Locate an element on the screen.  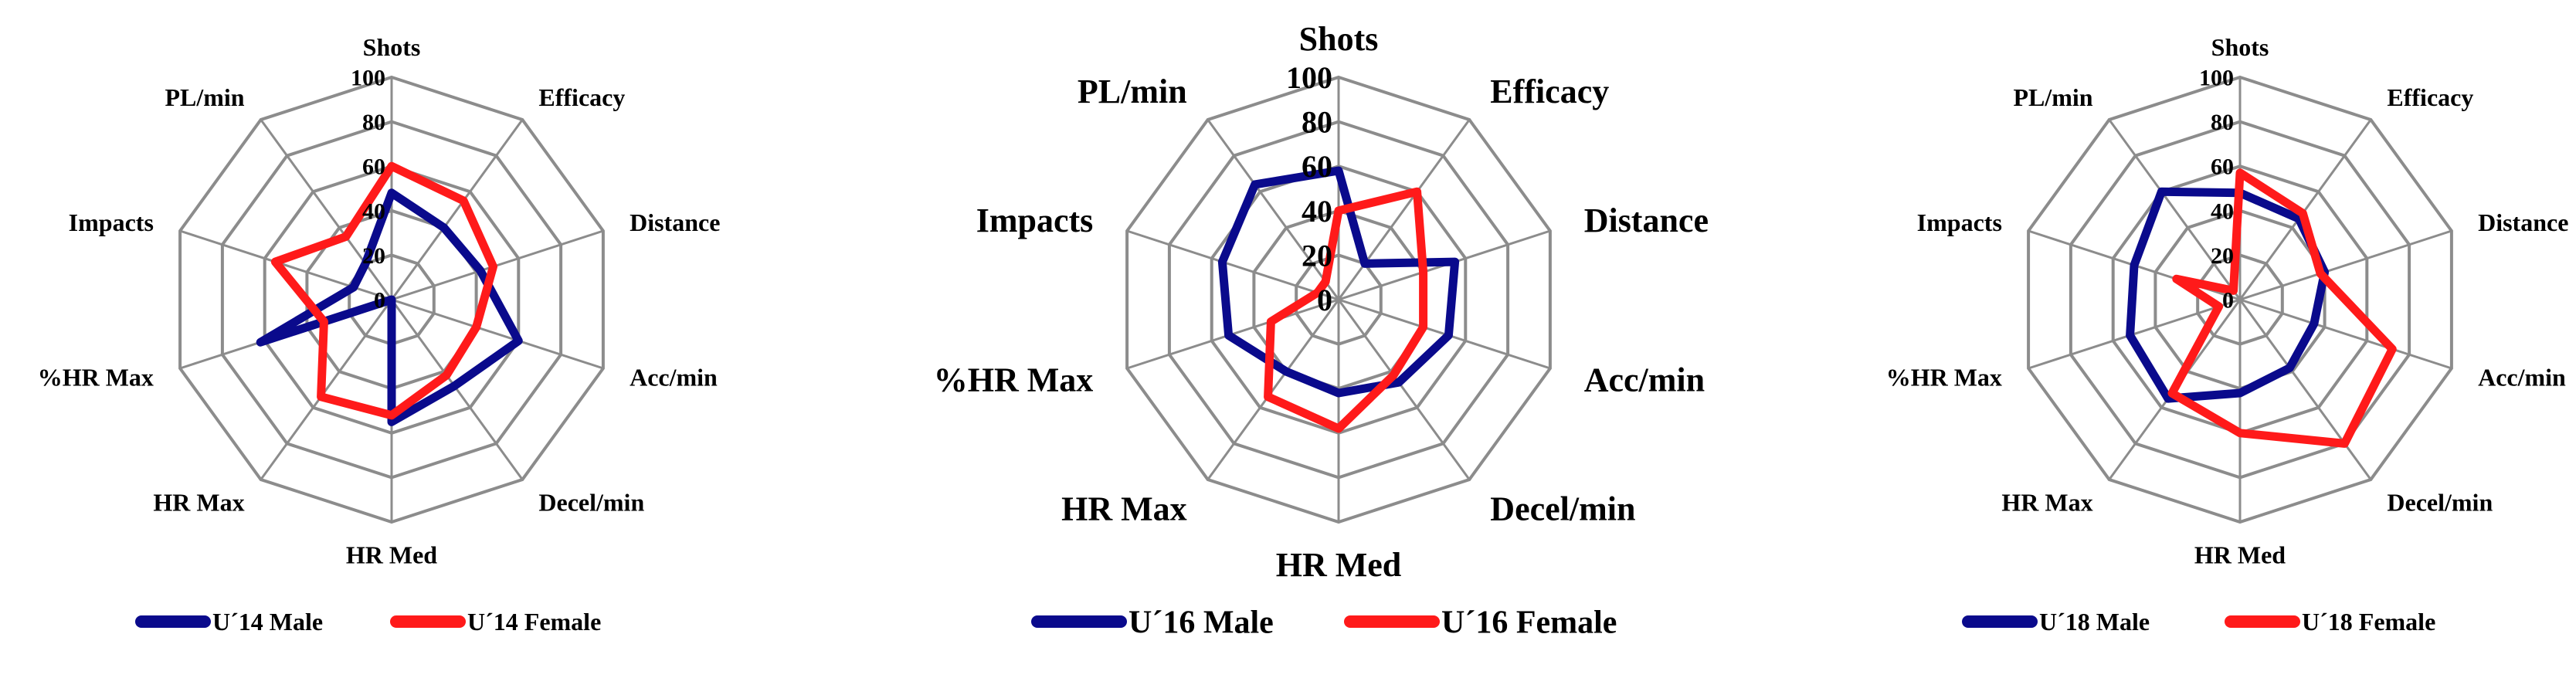
legend-label: U´18 Male is located at coordinates (2094, 622).